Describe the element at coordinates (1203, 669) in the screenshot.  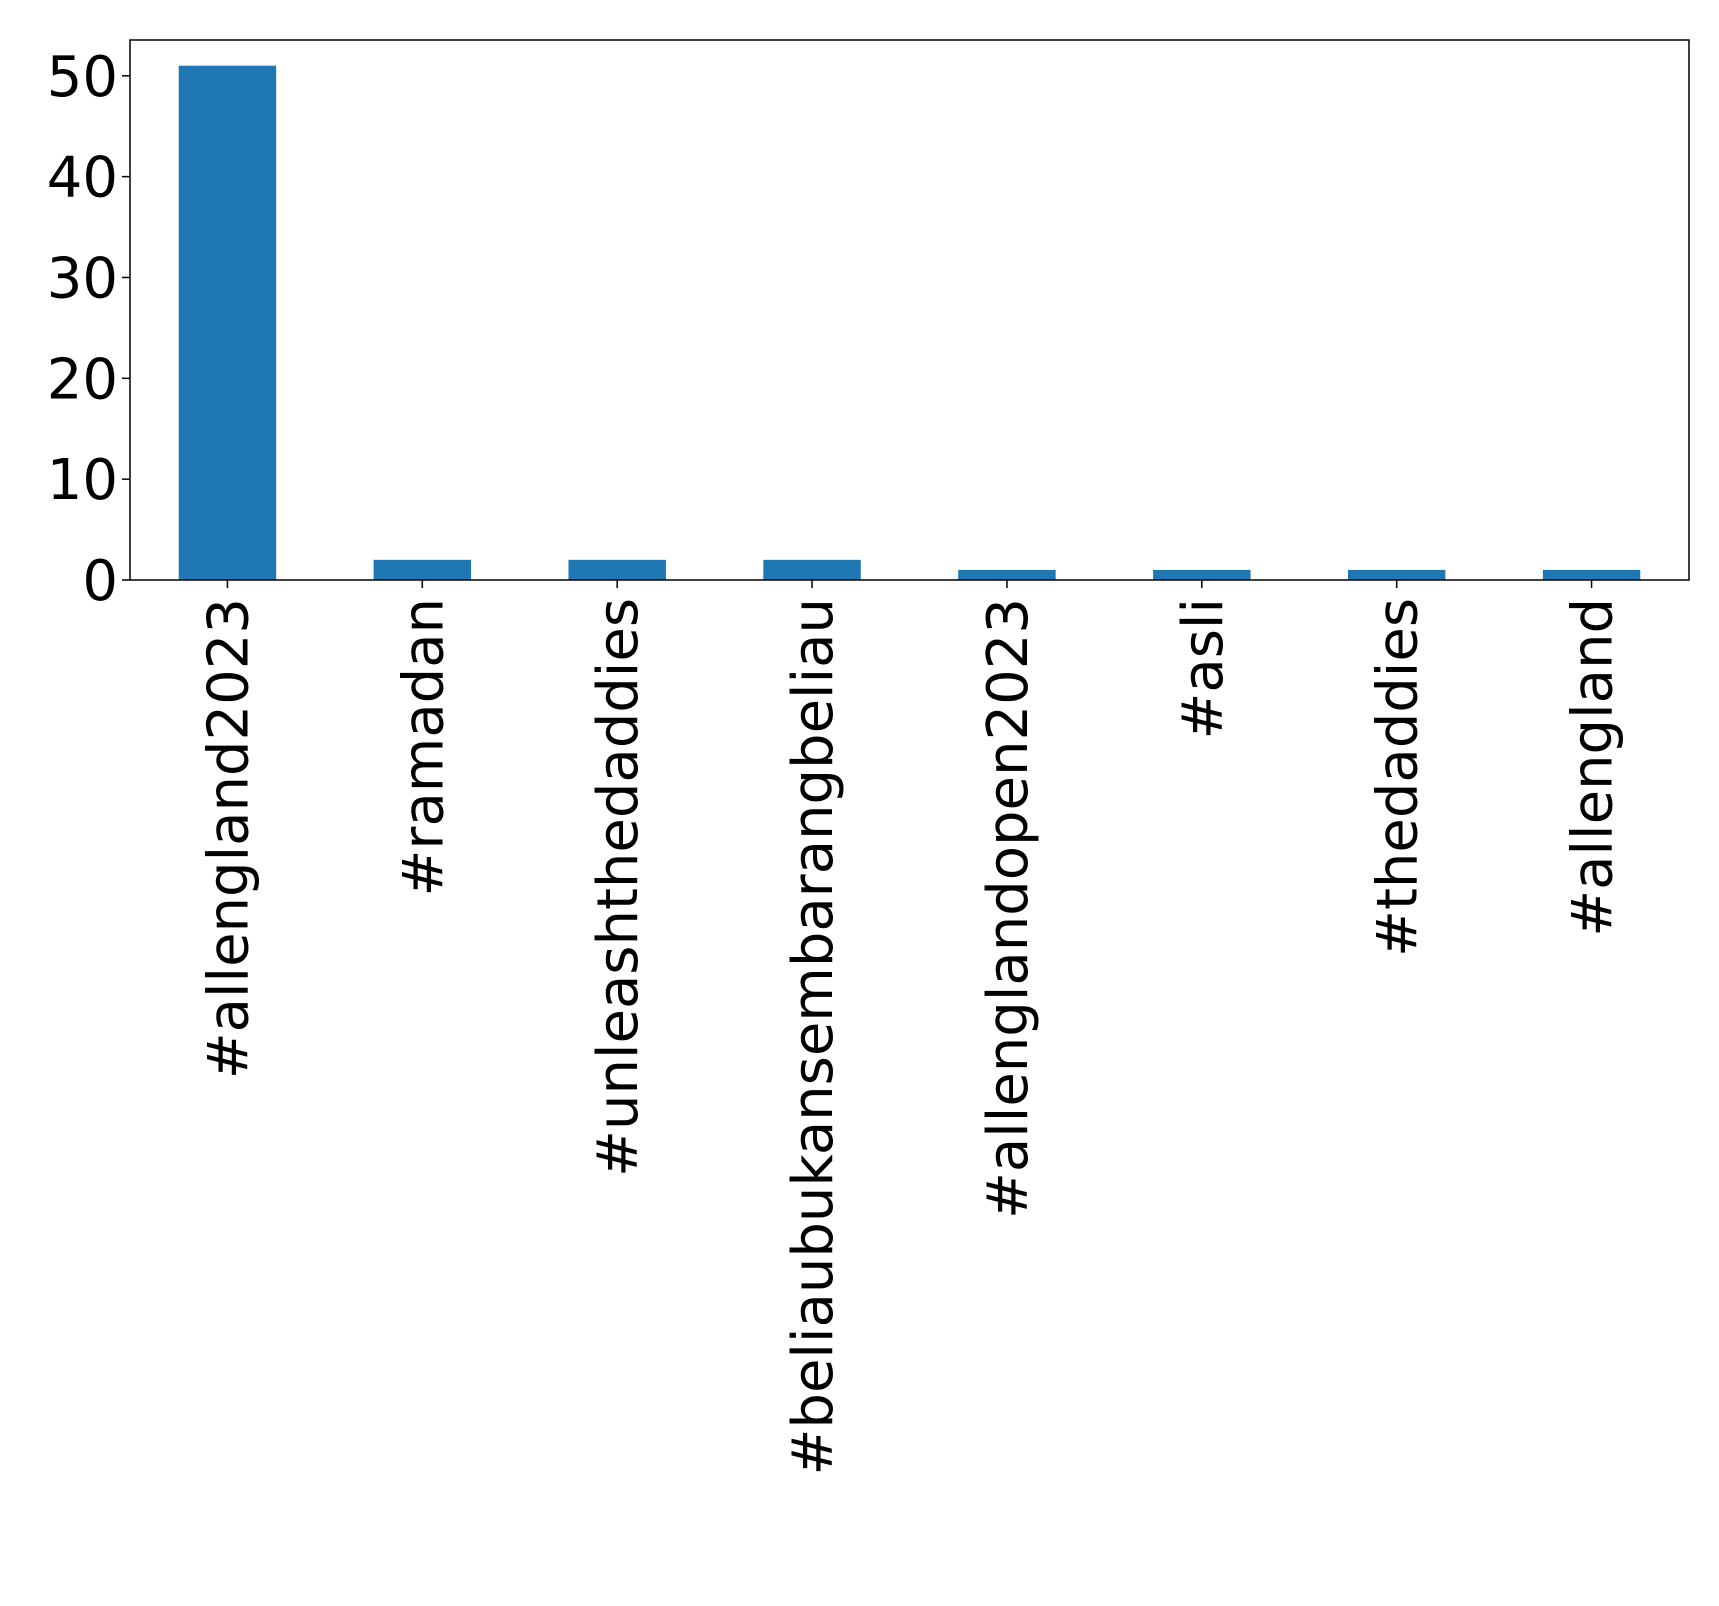
I see `x-tick-label: #asli` at that location.